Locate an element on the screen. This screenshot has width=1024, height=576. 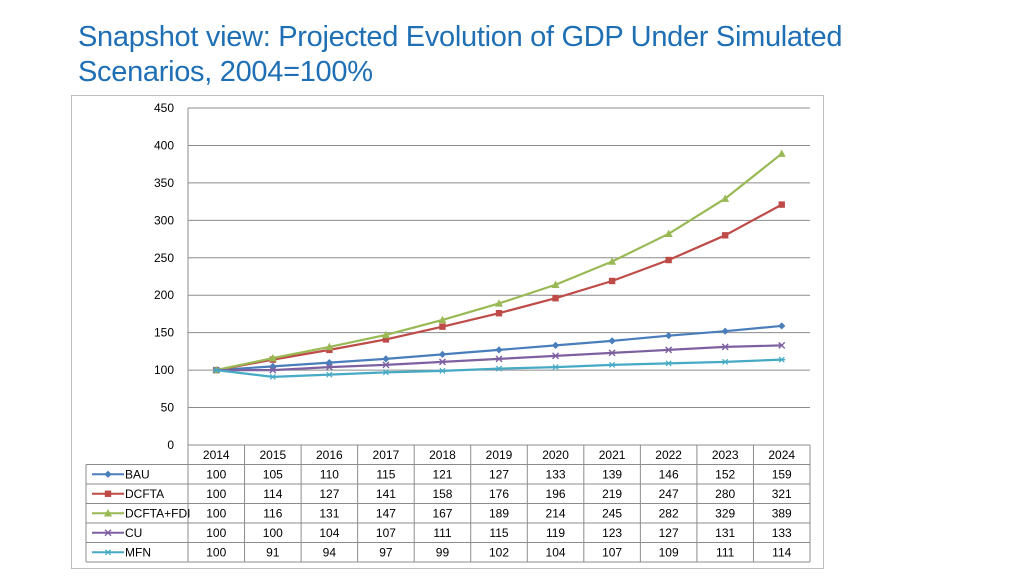
x-tick-label: 2024 is located at coordinates (781, 455).